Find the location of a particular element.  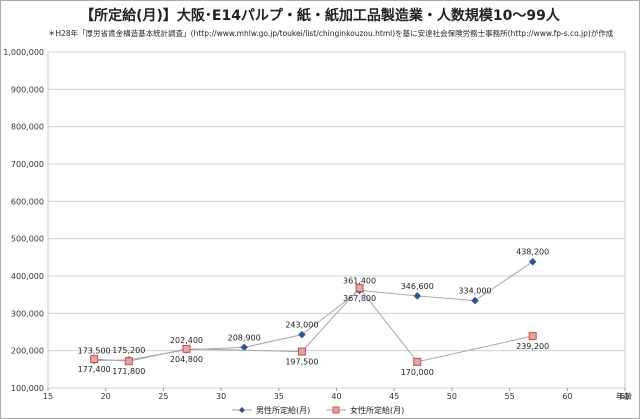

y-tick-label: 800,000 is located at coordinates (27, 127).